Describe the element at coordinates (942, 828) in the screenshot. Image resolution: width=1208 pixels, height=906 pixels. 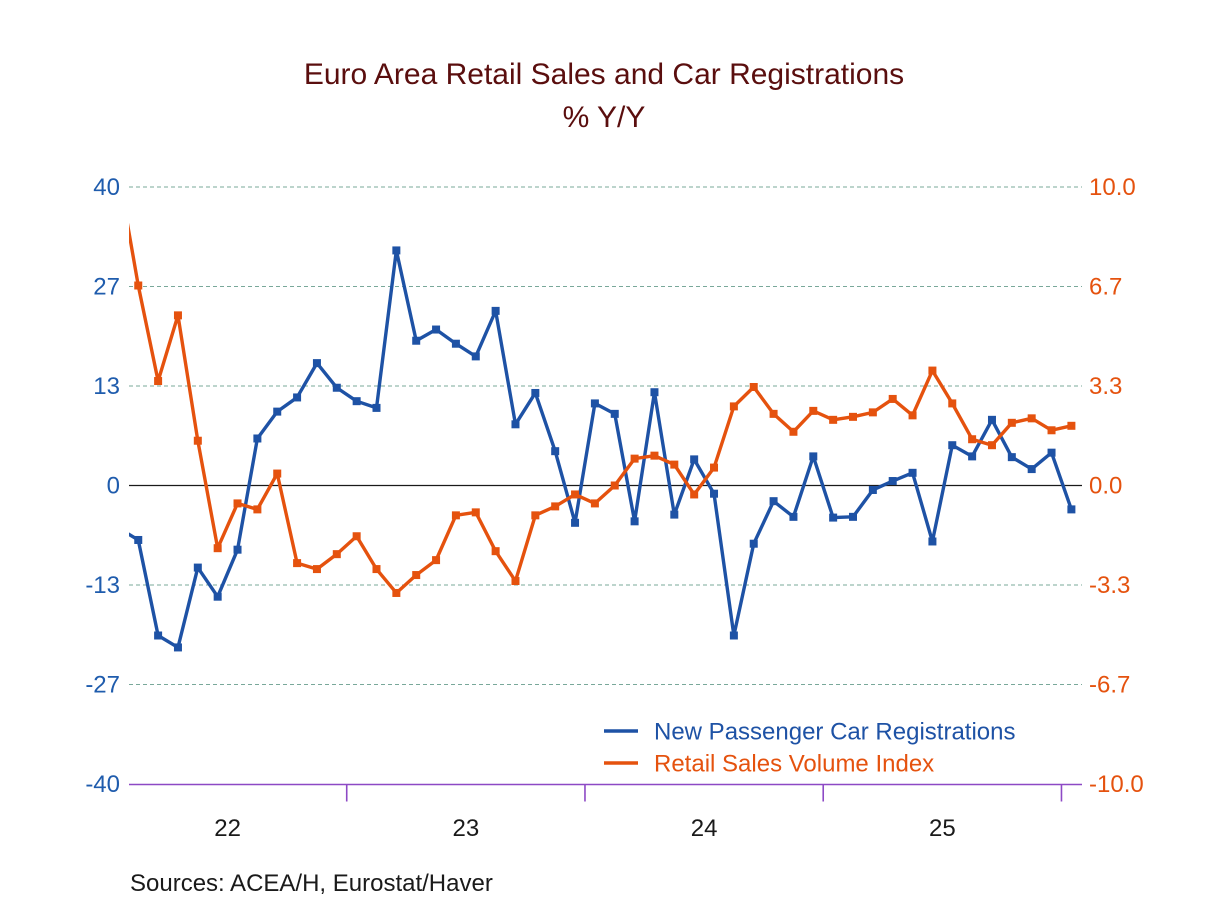
I see `x-axis-year-label: 25` at that location.